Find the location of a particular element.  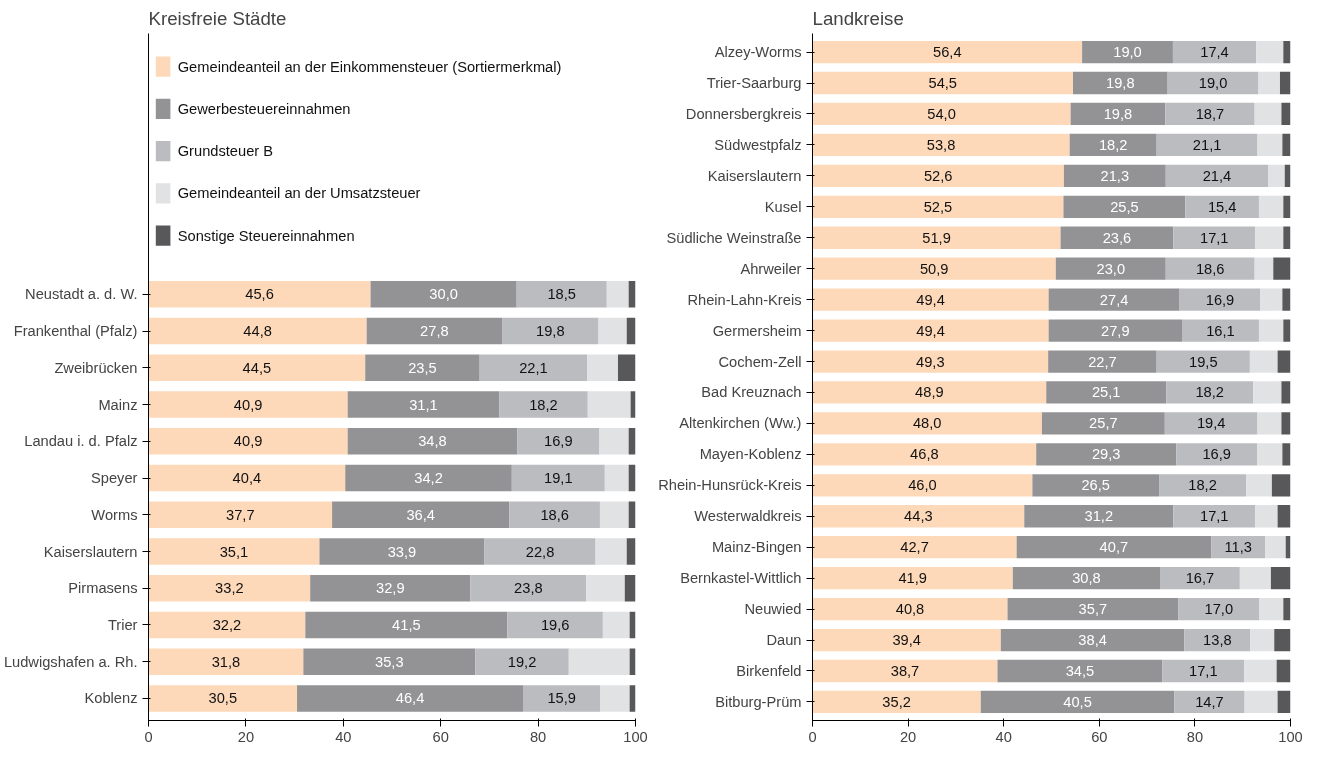

x-tick-label: 40 is located at coordinates (343, 736).